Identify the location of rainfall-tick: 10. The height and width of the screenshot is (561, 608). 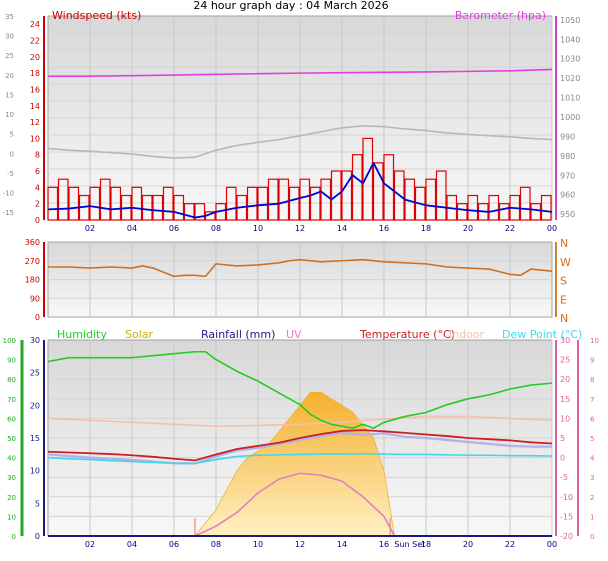
(35, 471).